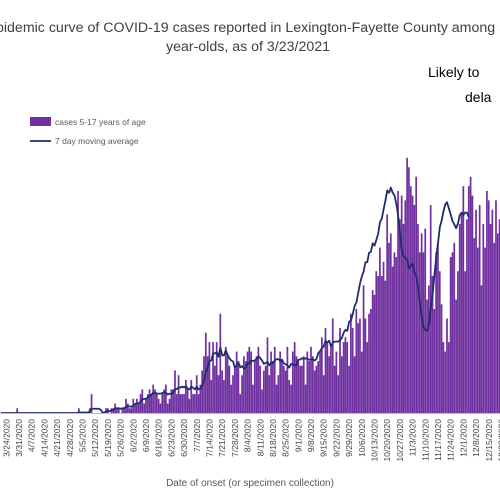 The height and width of the screenshot is (500, 500). Describe the element at coordinates (476, 438) in the screenshot. I see `x-tick-label: 12/8/2020` at that location.